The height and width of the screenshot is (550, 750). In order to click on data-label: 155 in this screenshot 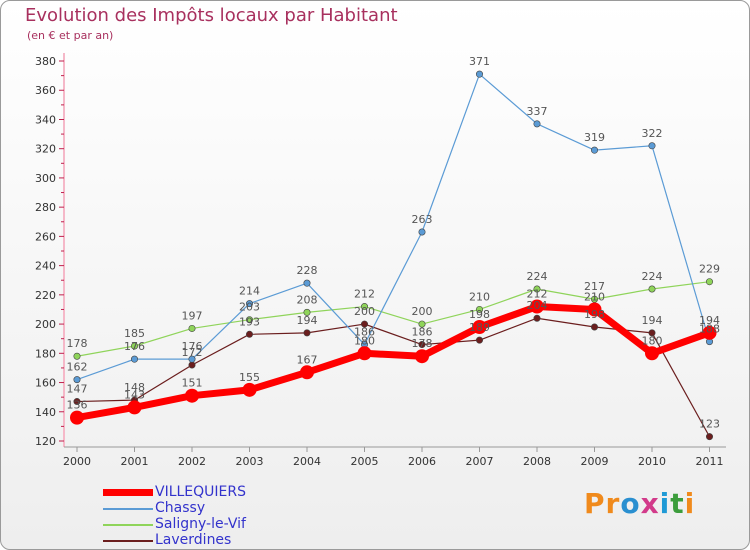, I will do `click(249, 377)`.